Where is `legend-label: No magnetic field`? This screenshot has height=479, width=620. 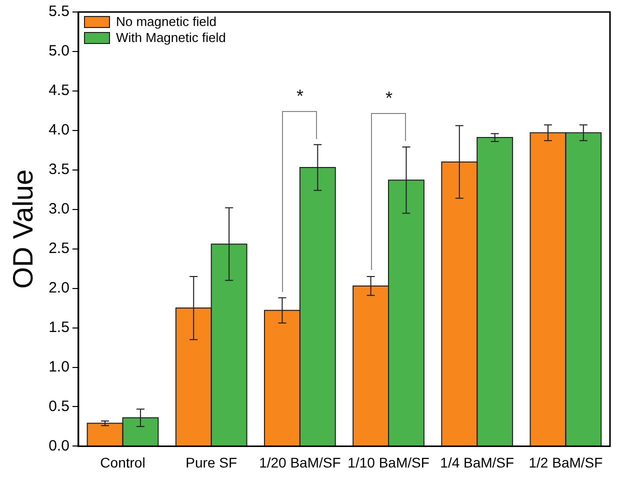
legend-label: No magnetic field is located at coordinates (166, 22).